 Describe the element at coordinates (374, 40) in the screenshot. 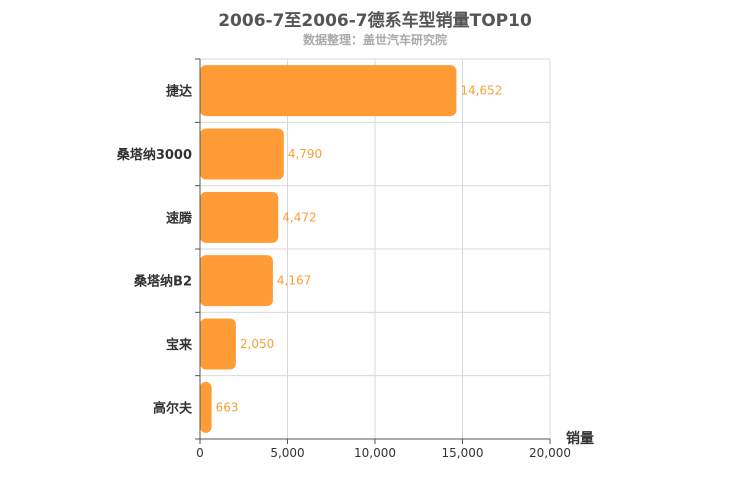

I see `chart-subtitle: 数据整理：盖世汽车研究院` at that location.